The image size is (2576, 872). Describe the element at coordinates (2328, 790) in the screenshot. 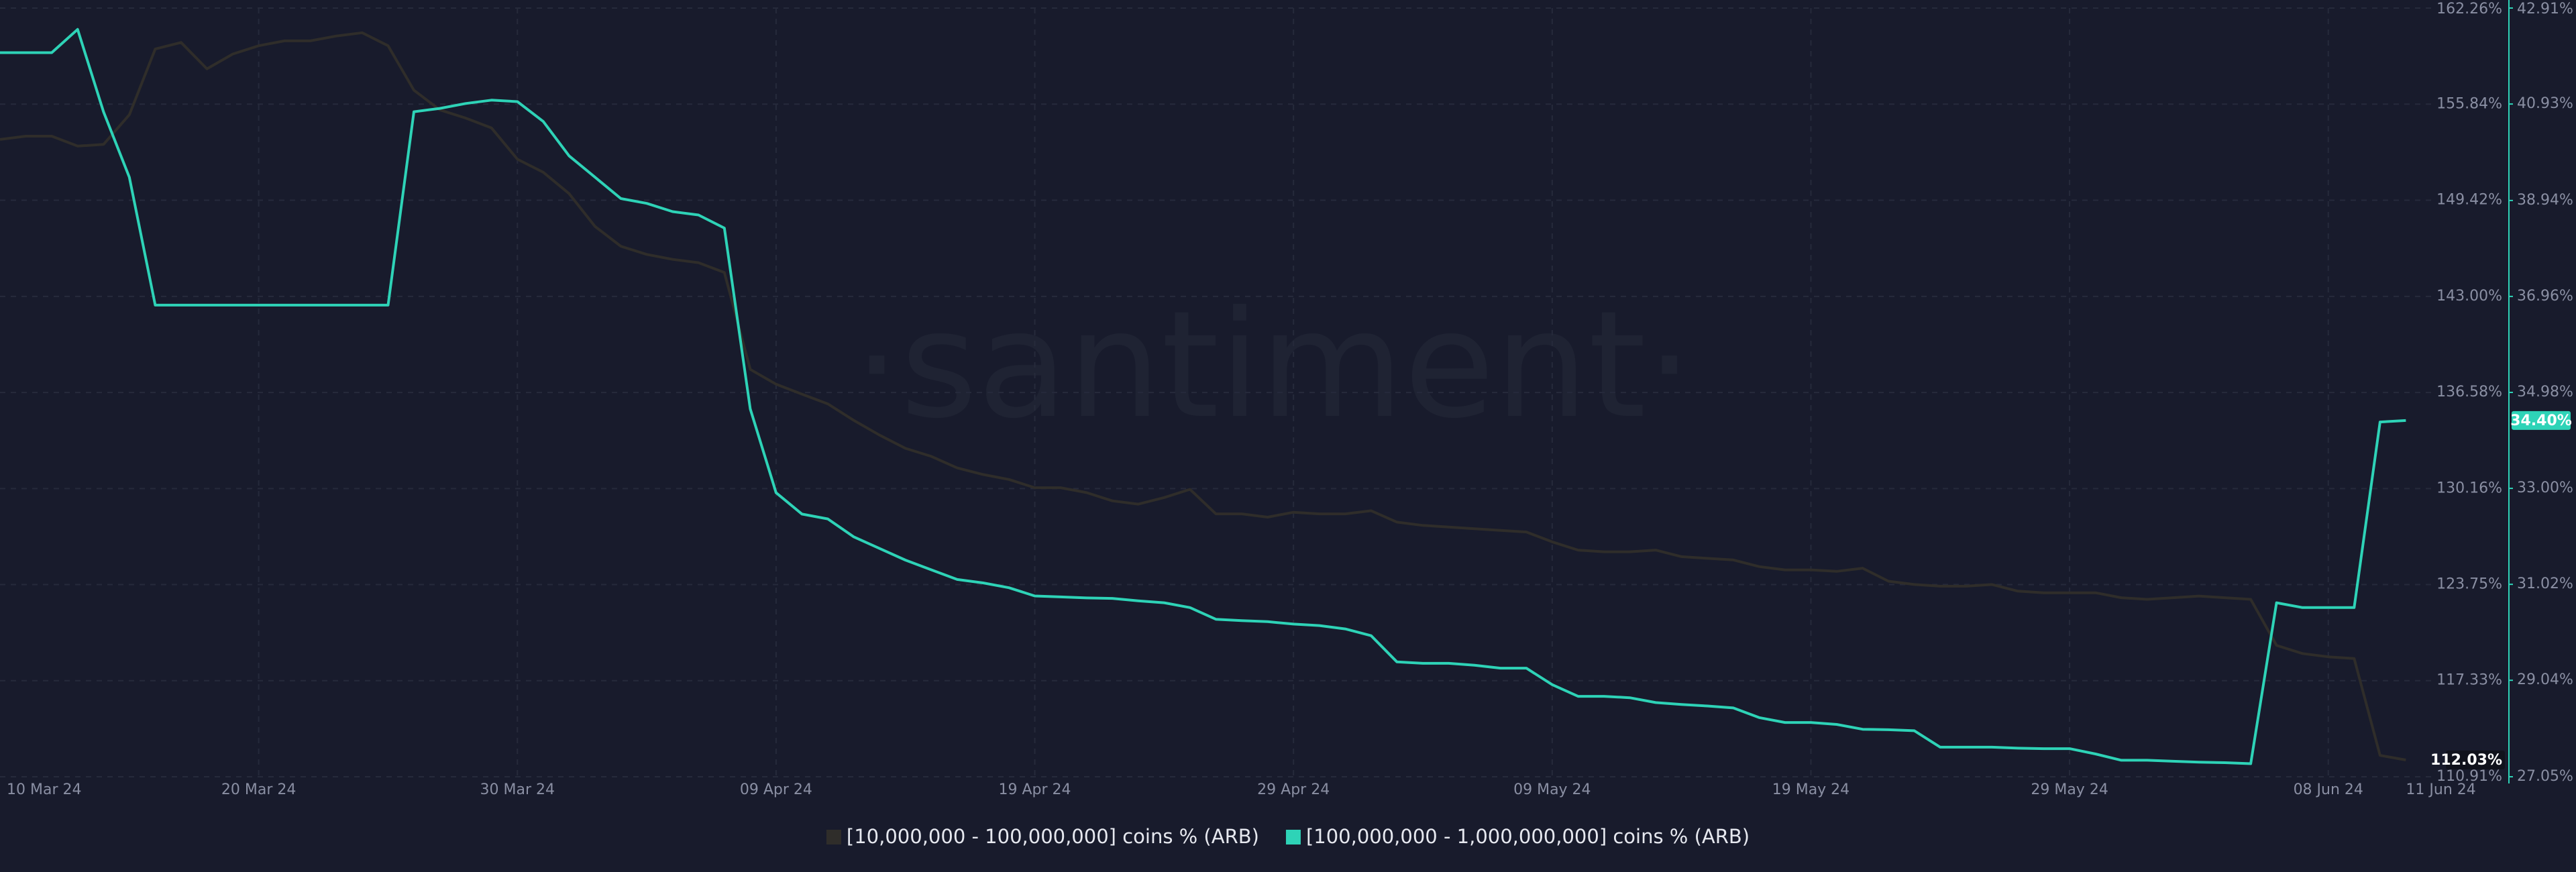

I see `x-tick-label: 08 Jun 24` at that location.